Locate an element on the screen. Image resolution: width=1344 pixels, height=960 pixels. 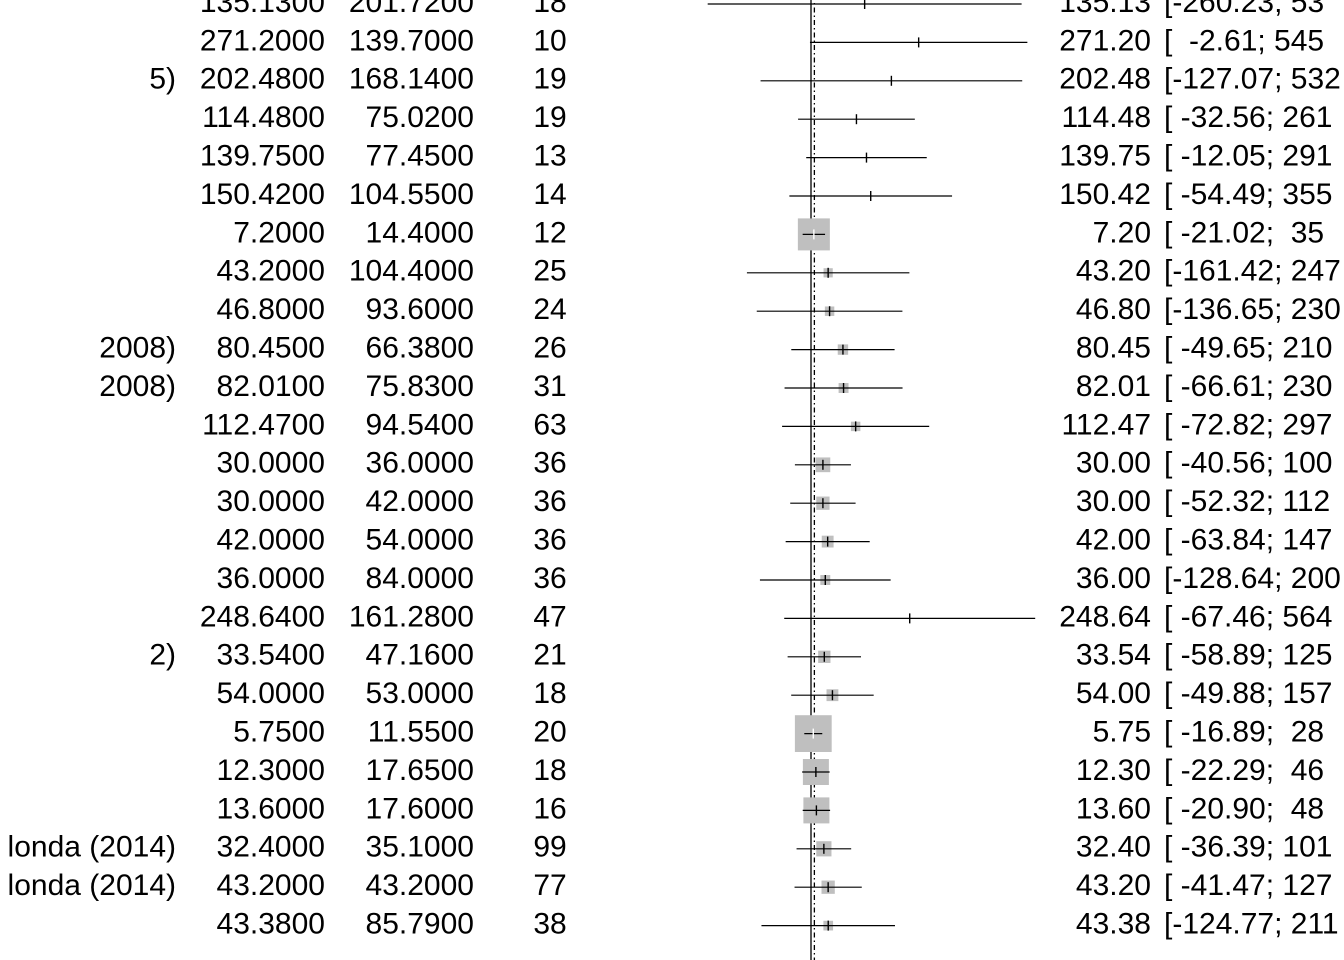
ci-value: [ -49.88; 157 is located at coordinates (1248, 693).